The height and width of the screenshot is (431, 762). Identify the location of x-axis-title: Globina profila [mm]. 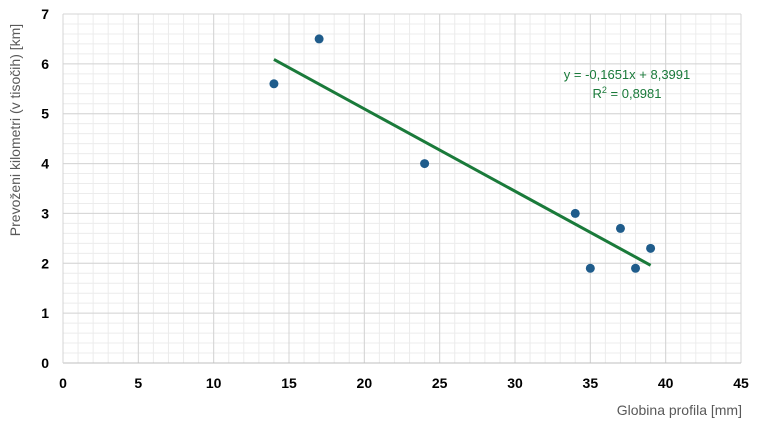
(679, 410).